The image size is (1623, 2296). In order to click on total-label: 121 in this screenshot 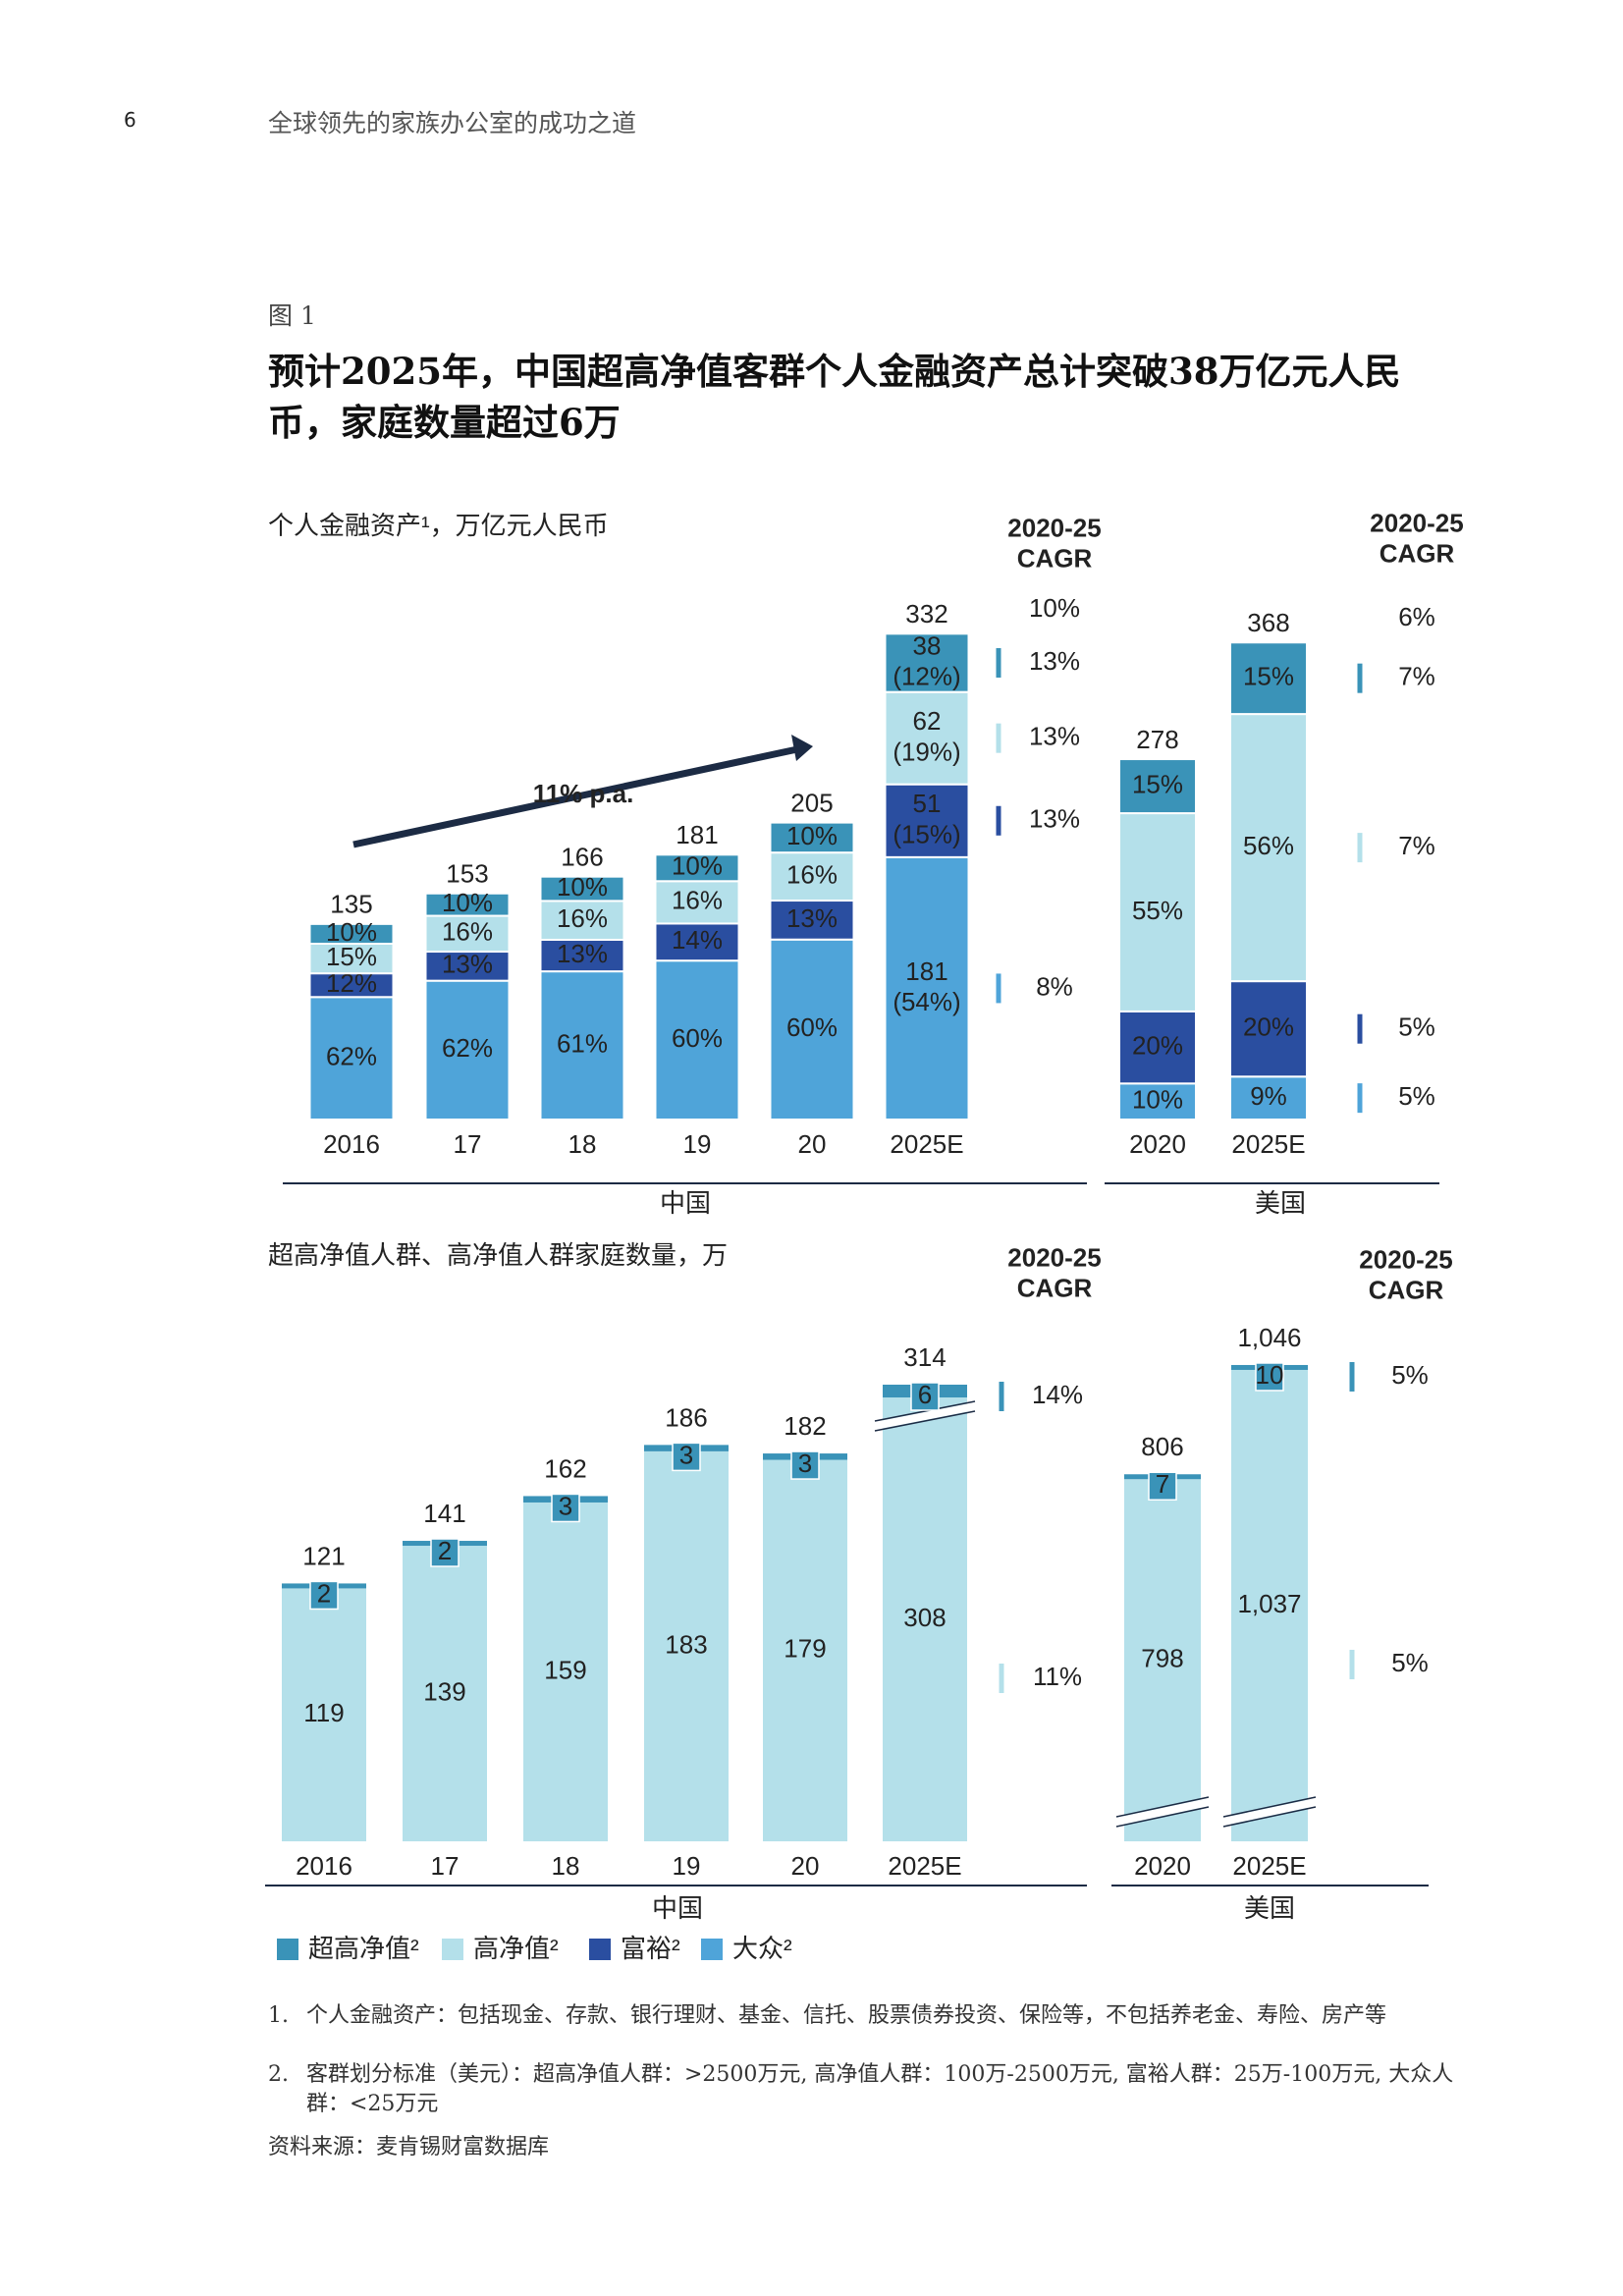, I will do `click(323, 1555)`.